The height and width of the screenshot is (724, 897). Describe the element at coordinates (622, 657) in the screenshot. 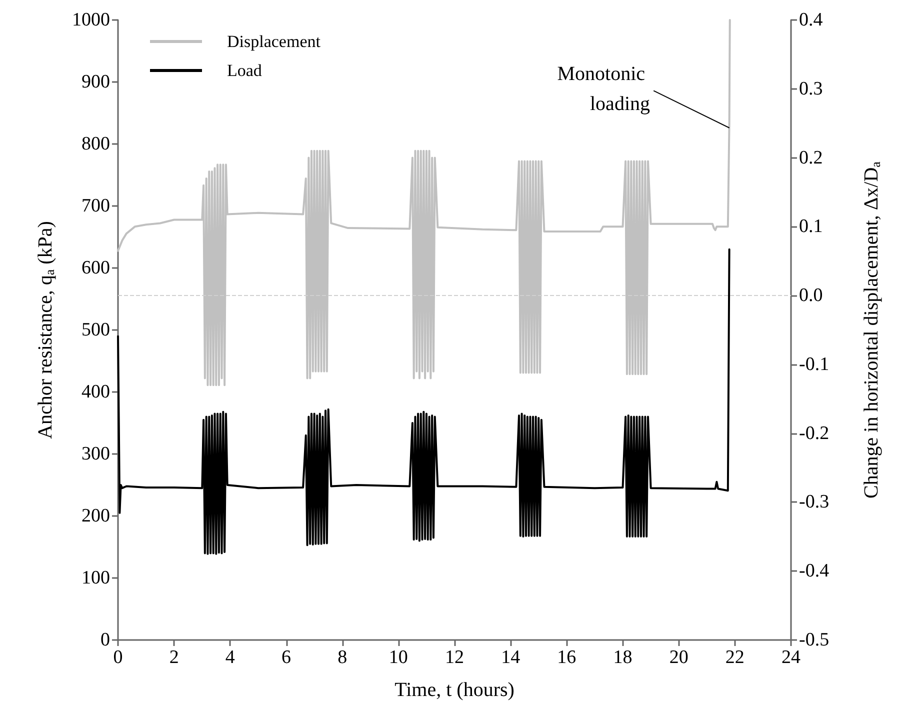

I see `x-tick-label: 18` at that location.